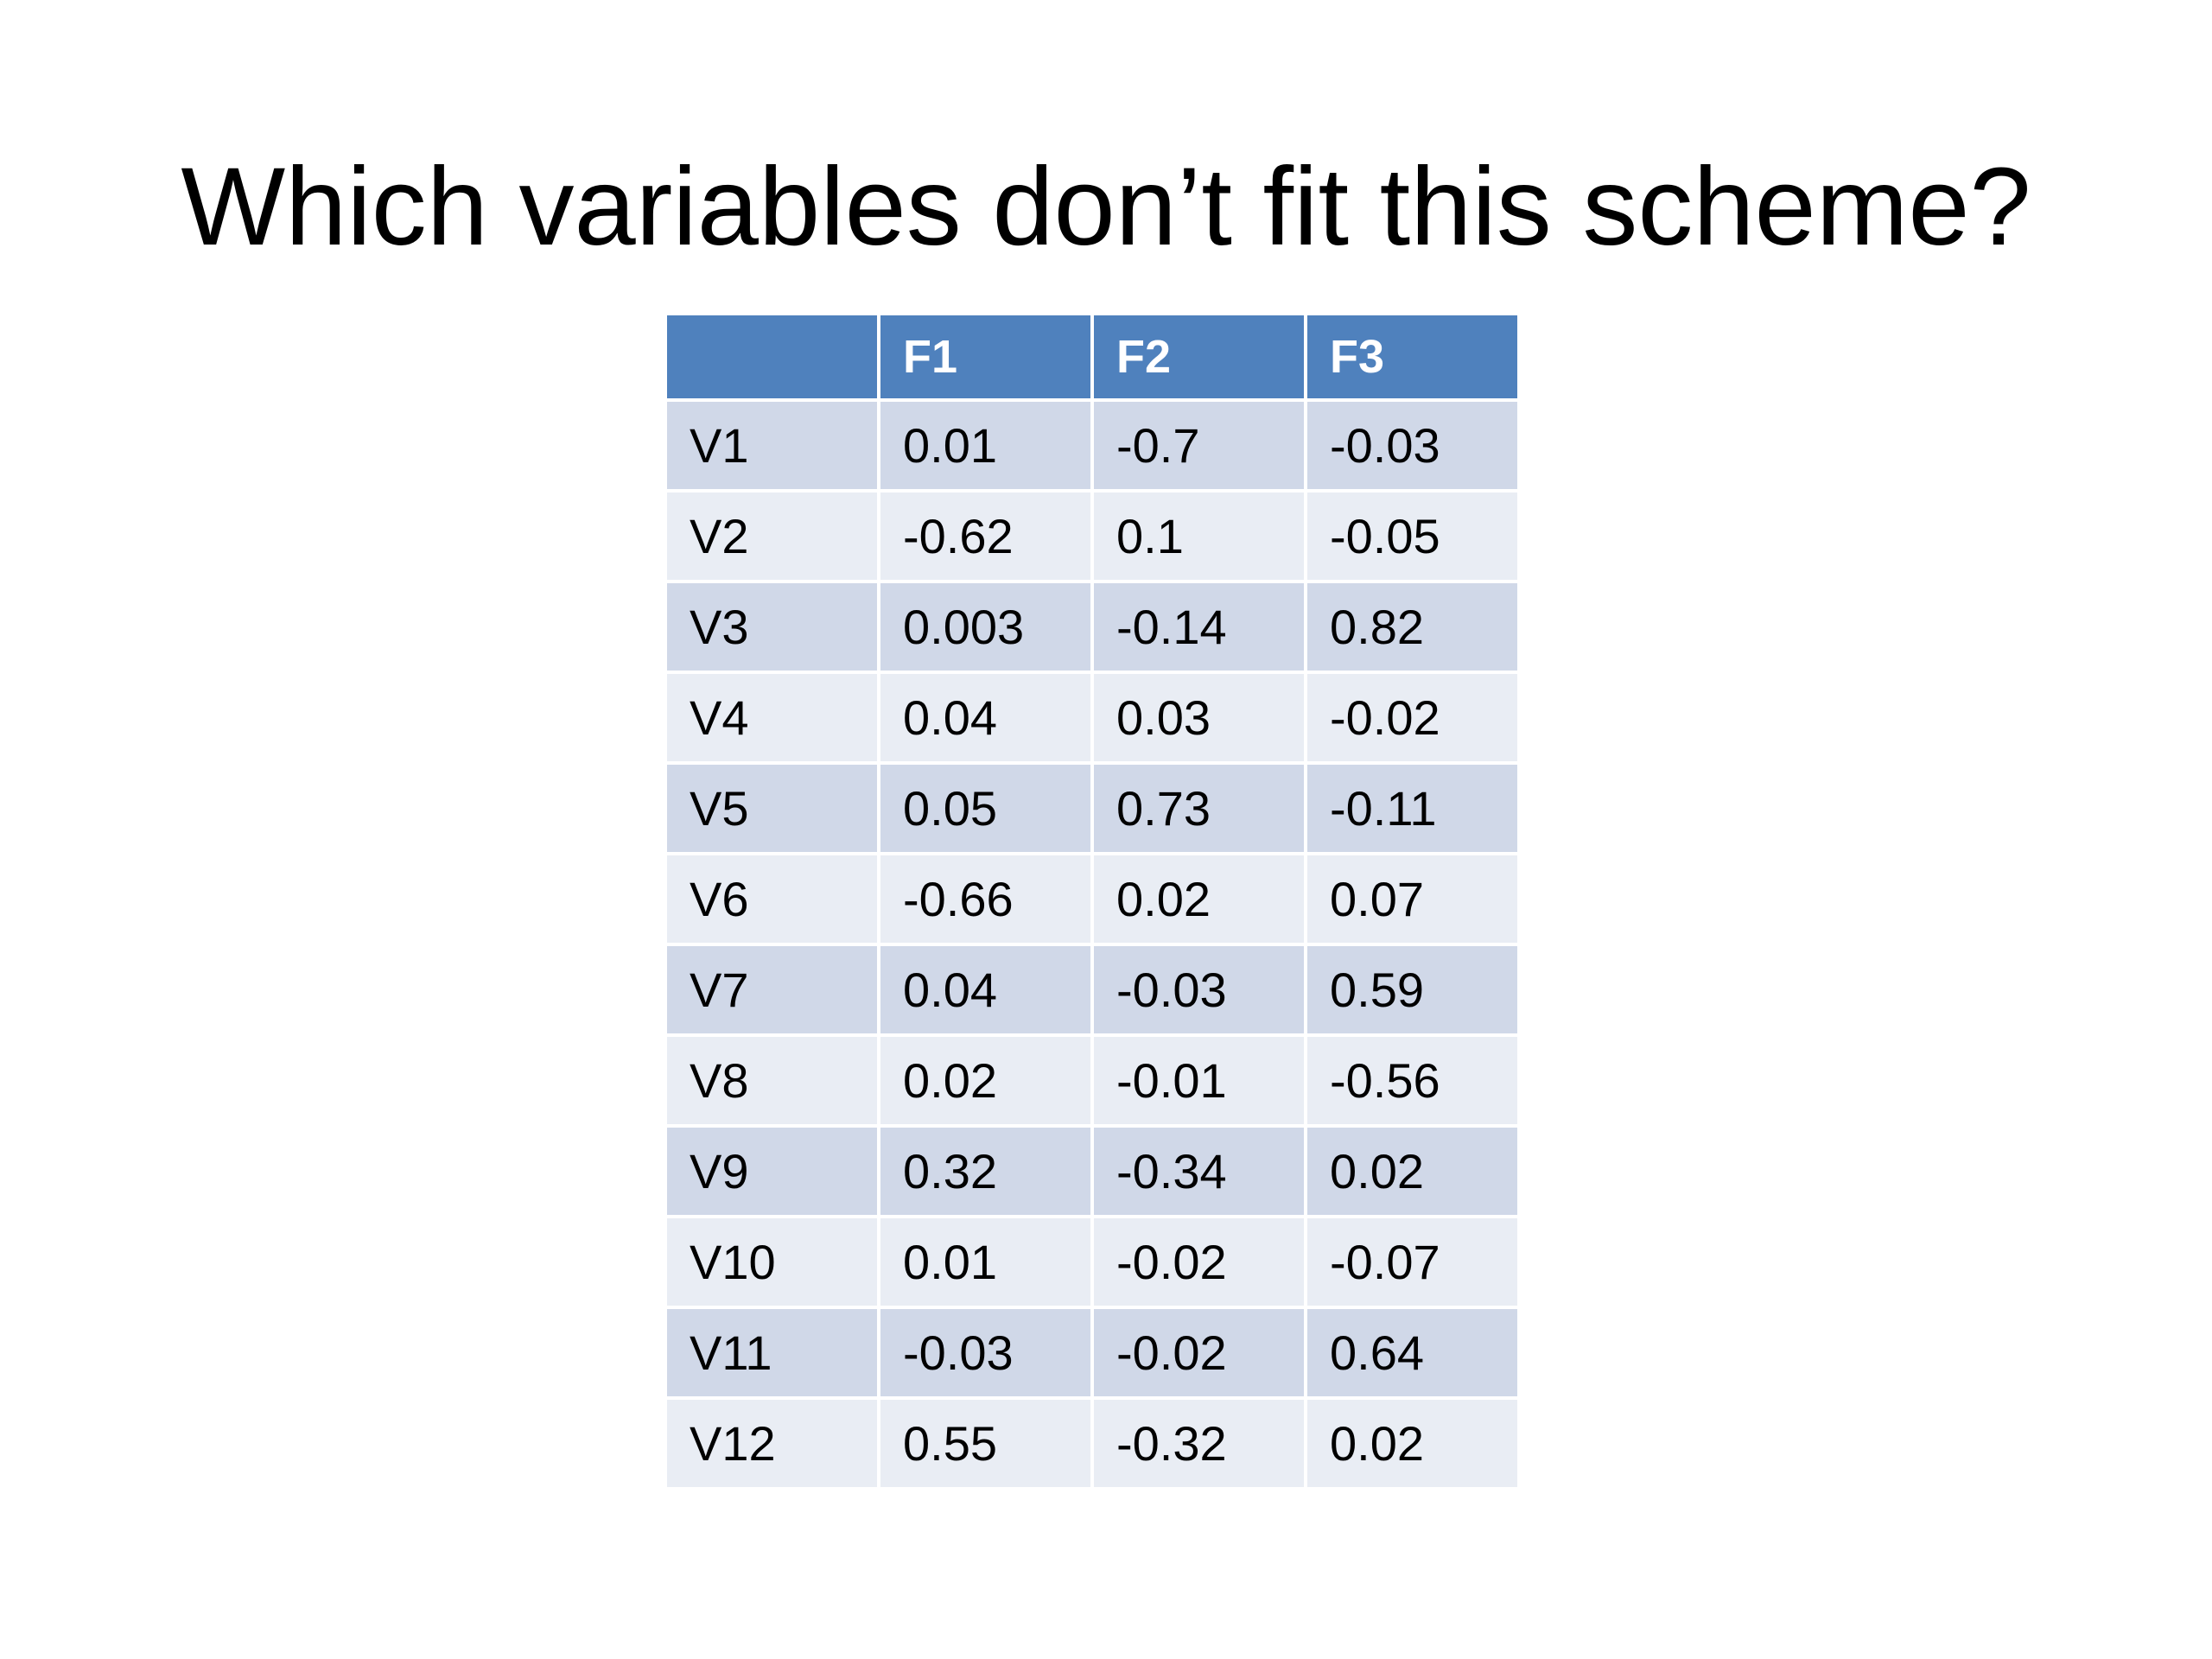  Describe the element at coordinates (772, 627) in the screenshot. I see `cell-variable: V3` at that location.